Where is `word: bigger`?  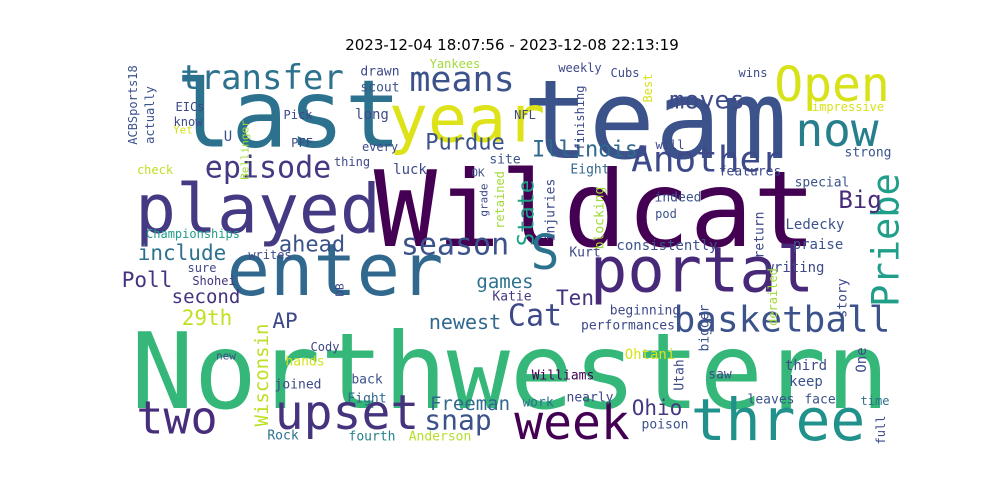 word: bigger is located at coordinates (705, 327).